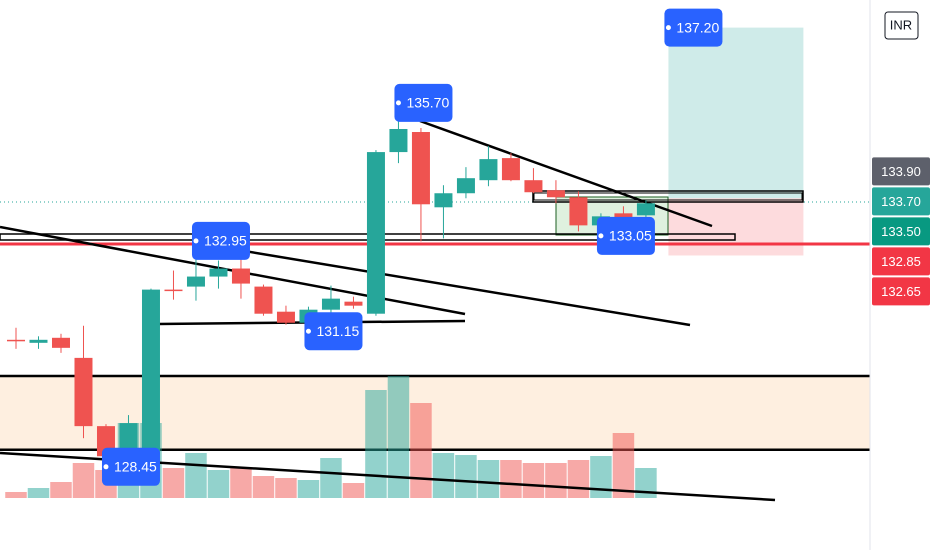 Image resolution: width=932 pixels, height=550 pixels. I want to click on callout-label: 131.15, so click(337, 331).